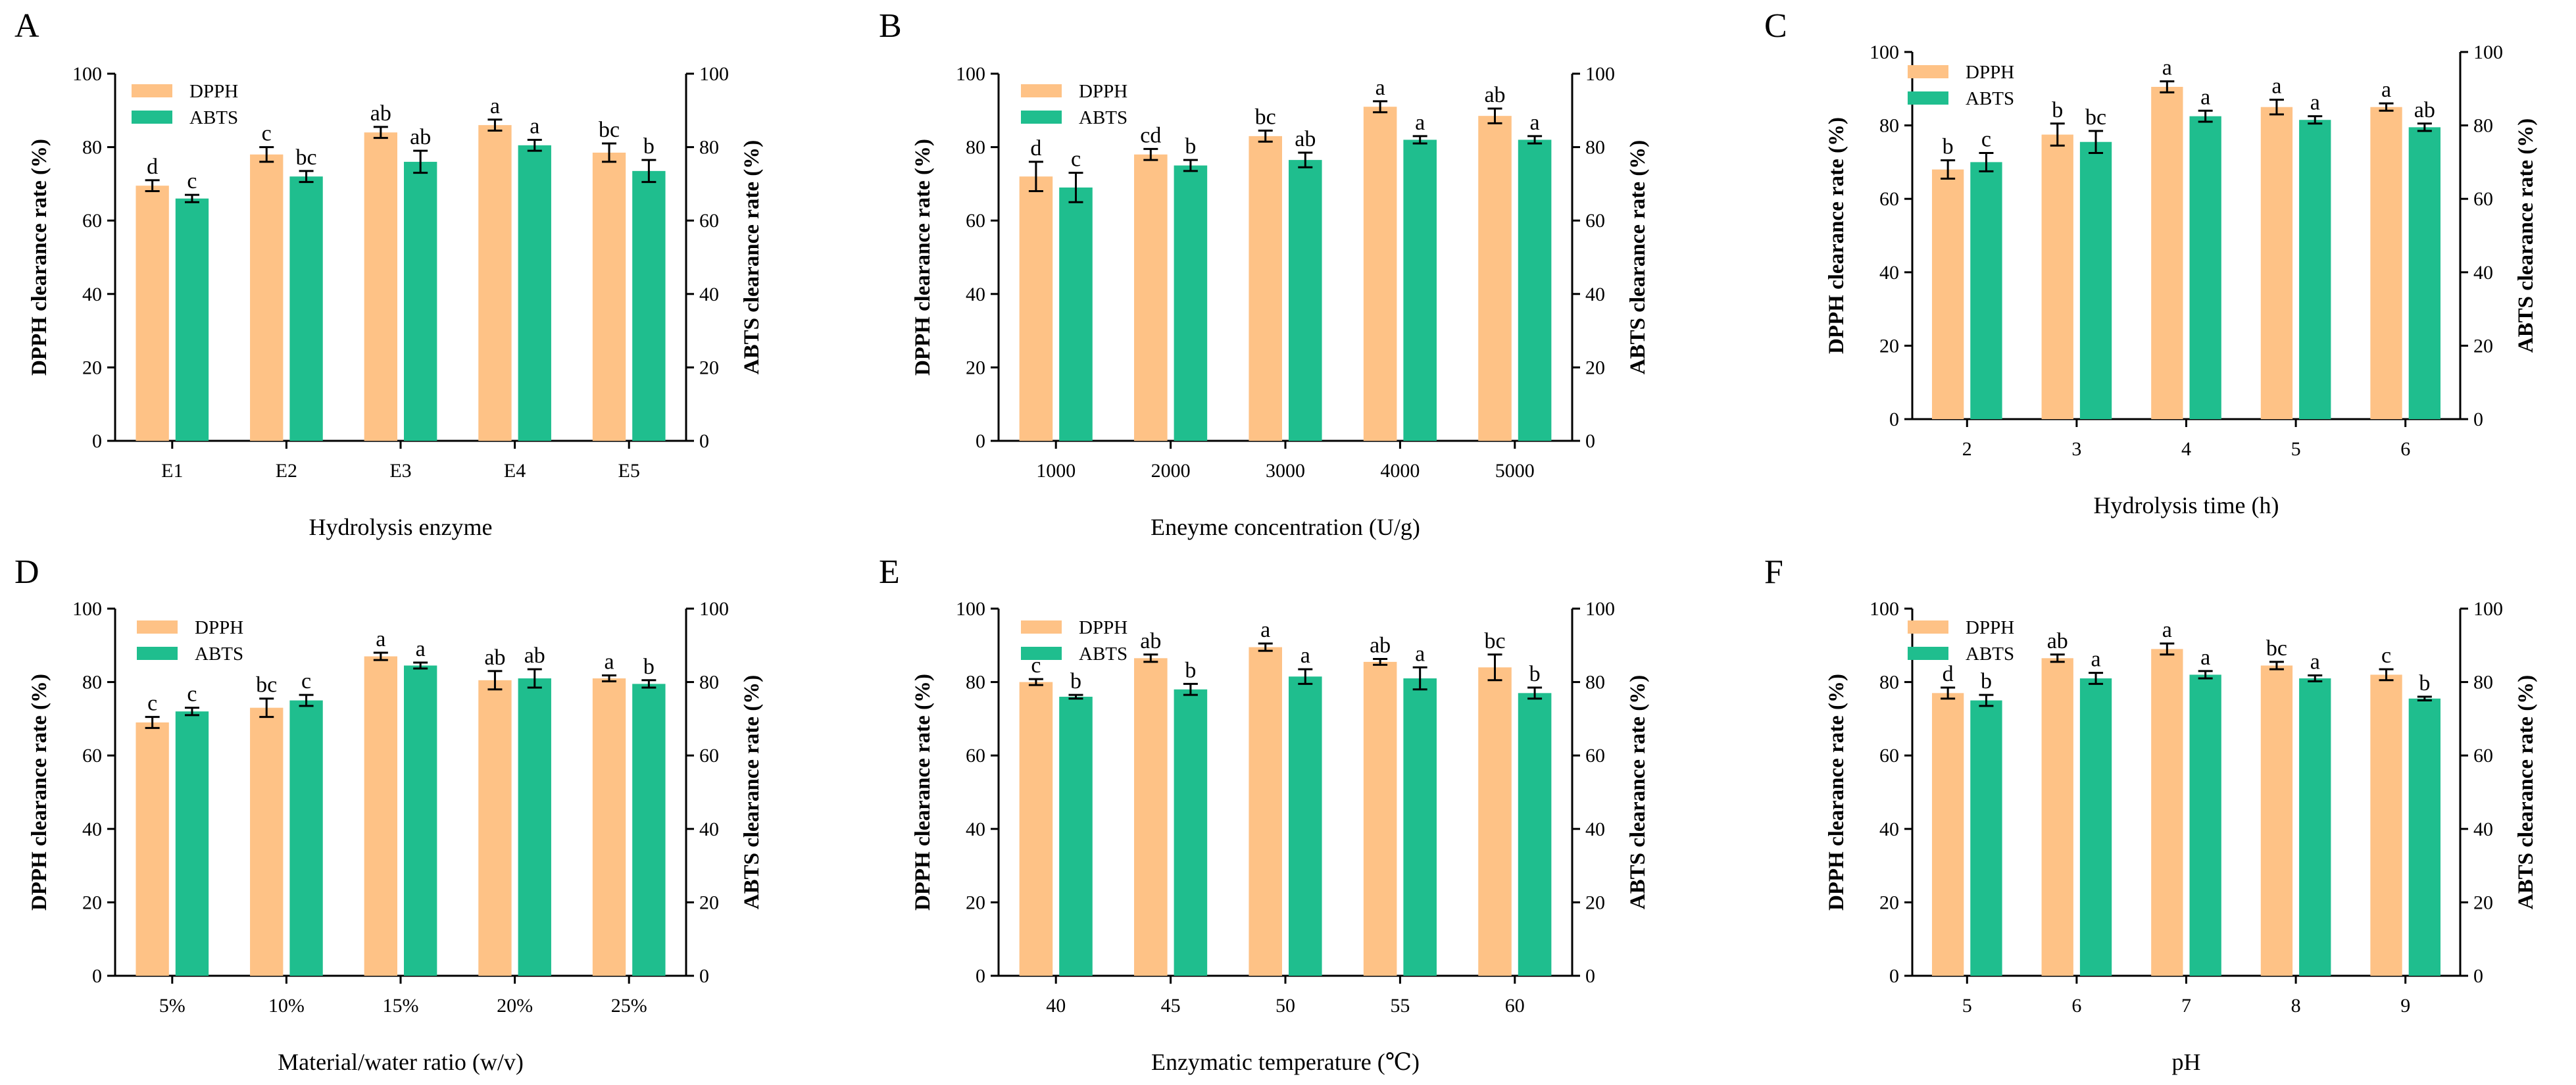  What do you see at coordinates (1285, 1006) in the screenshot?
I see `x-tick-label: 50` at bounding box center [1285, 1006].